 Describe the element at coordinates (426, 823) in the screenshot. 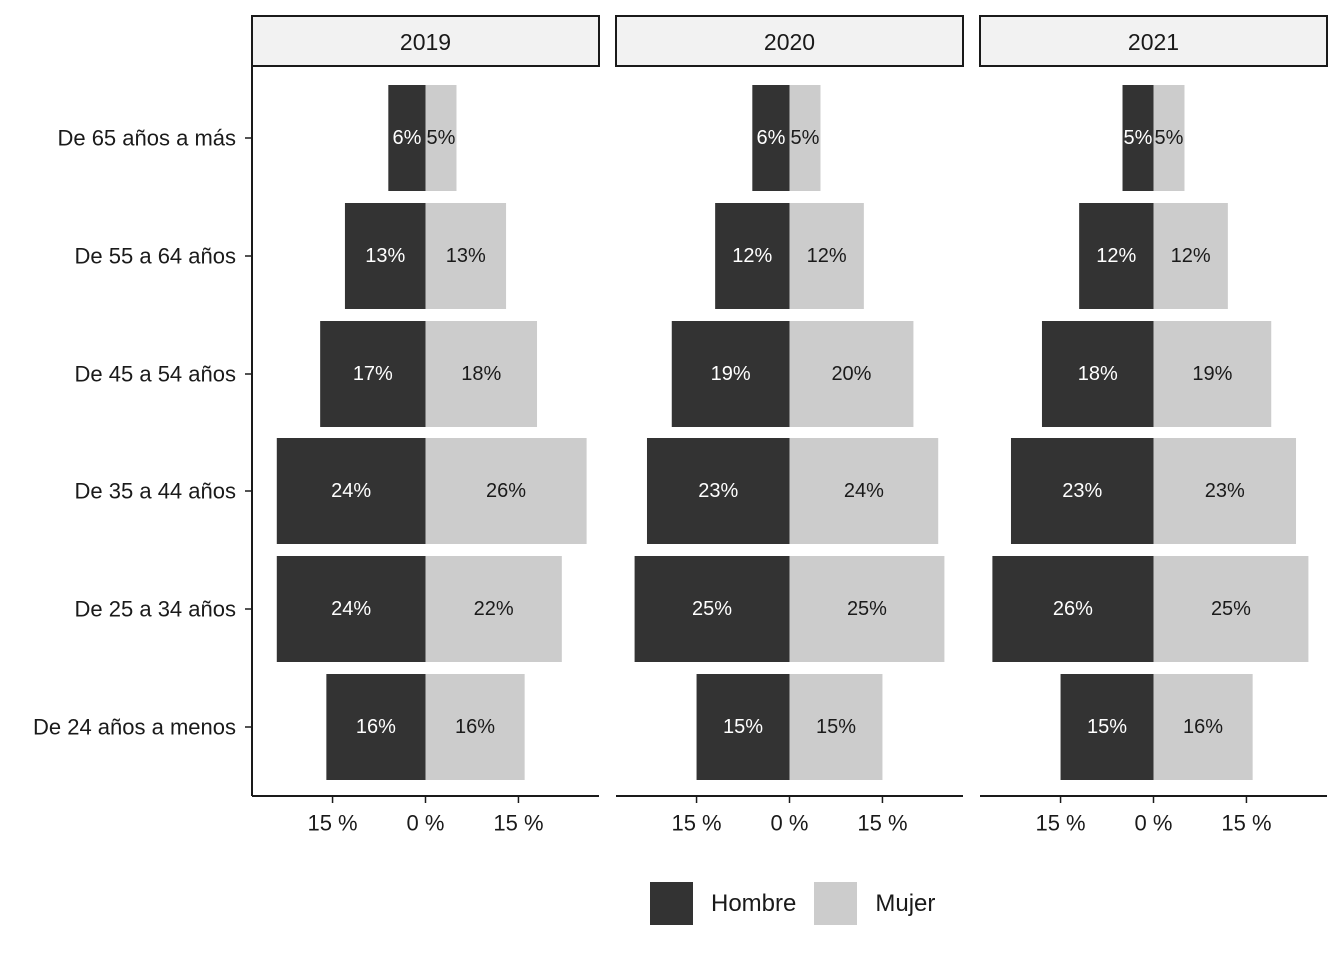

I see `x-tick-label-2019: 0 %` at that location.